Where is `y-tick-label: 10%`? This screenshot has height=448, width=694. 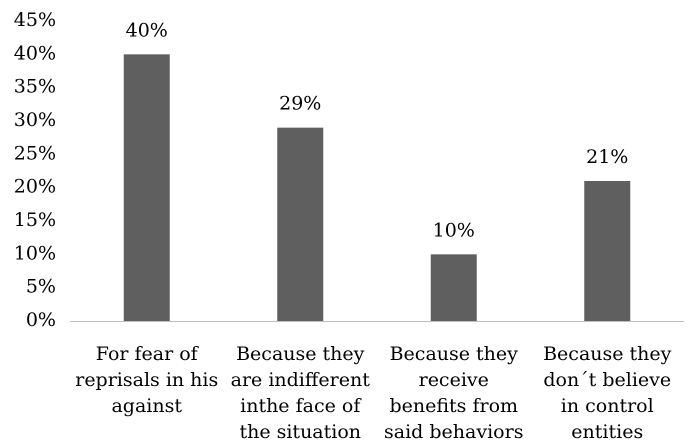
y-tick-label: 10% is located at coordinates (35, 253).